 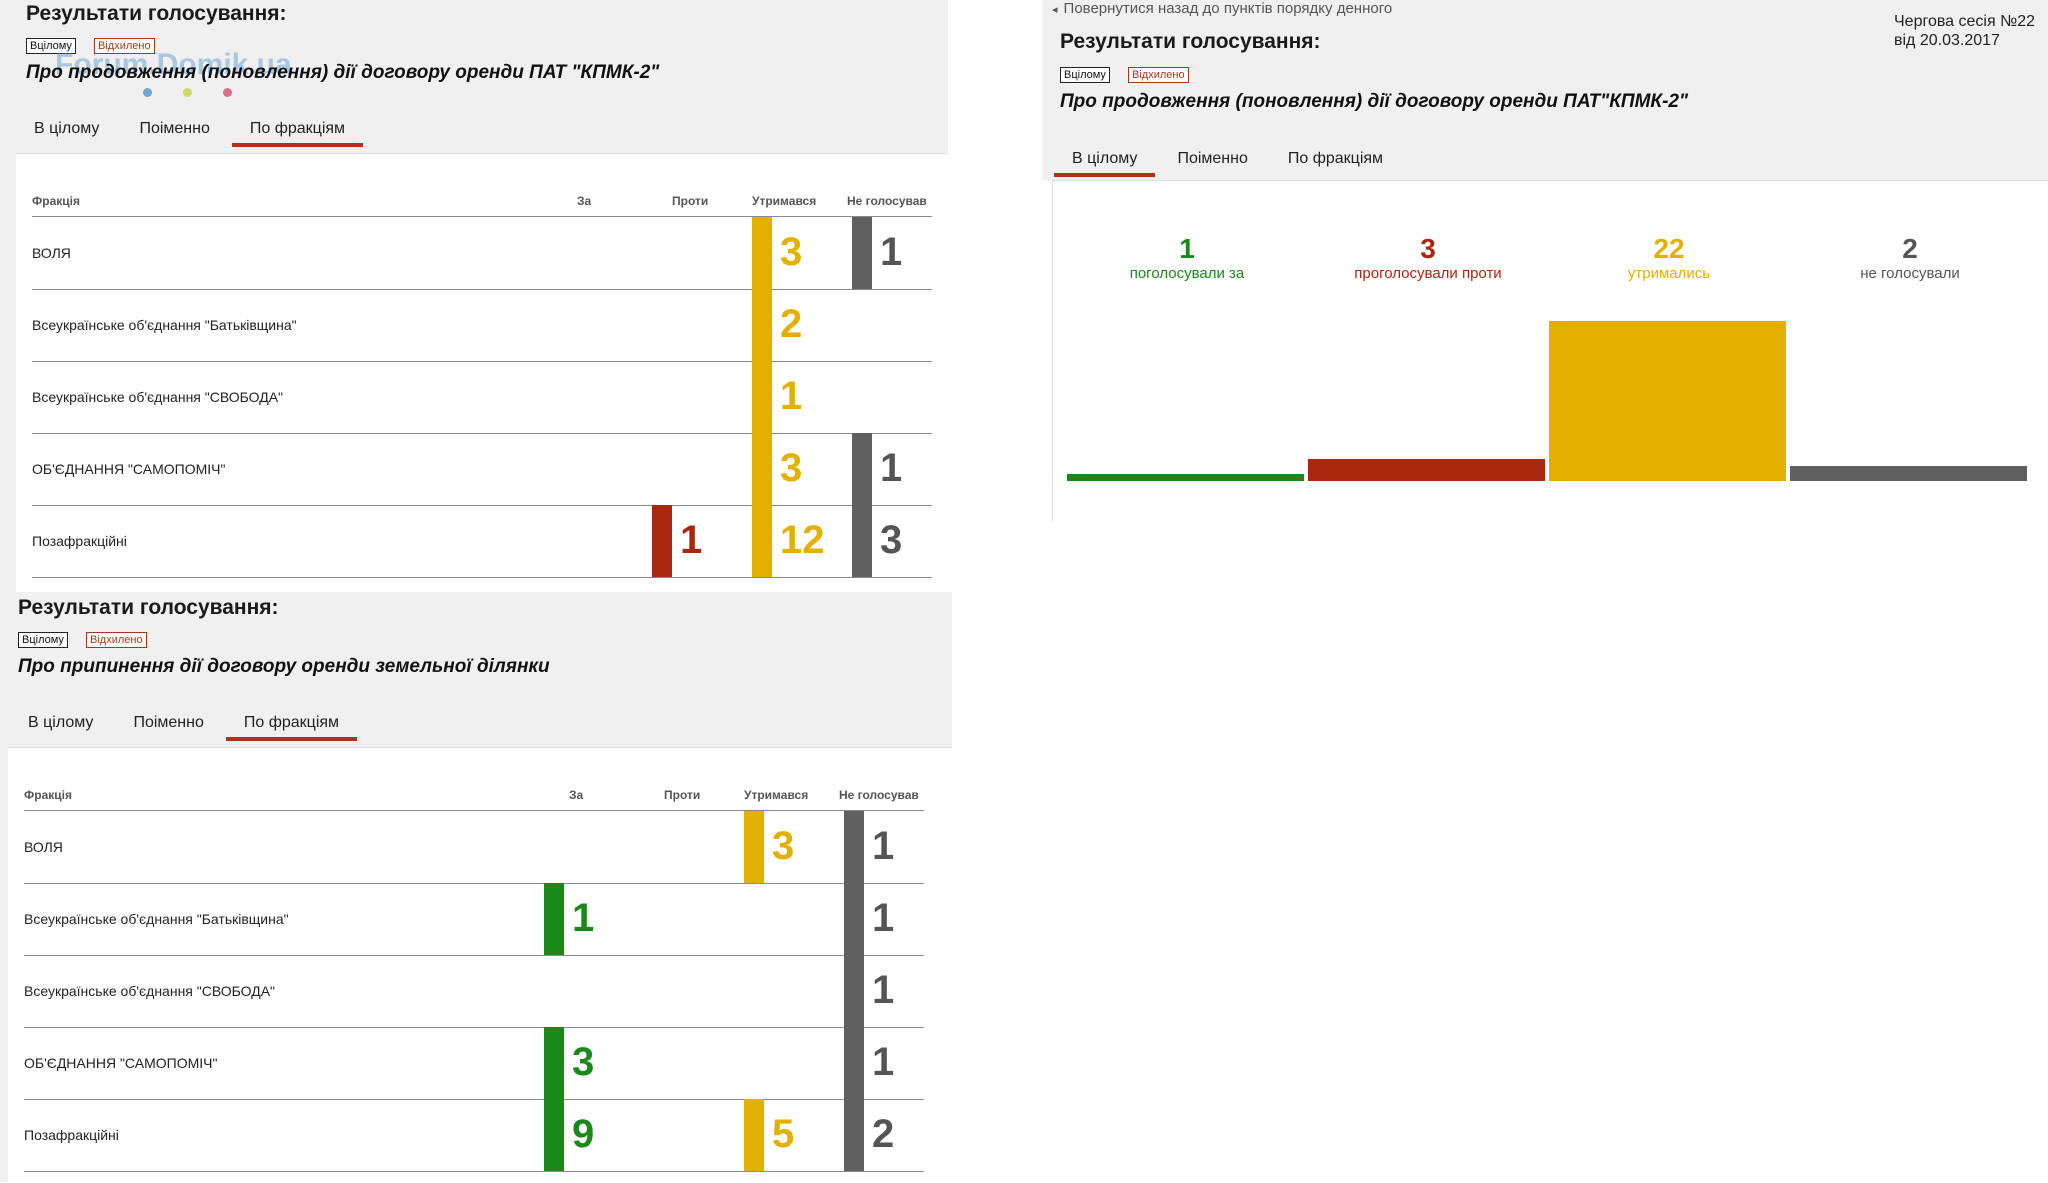 What do you see at coordinates (1910, 257) in the screenshot?
I see `result-stat: 2 не голосували` at bounding box center [1910, 257].